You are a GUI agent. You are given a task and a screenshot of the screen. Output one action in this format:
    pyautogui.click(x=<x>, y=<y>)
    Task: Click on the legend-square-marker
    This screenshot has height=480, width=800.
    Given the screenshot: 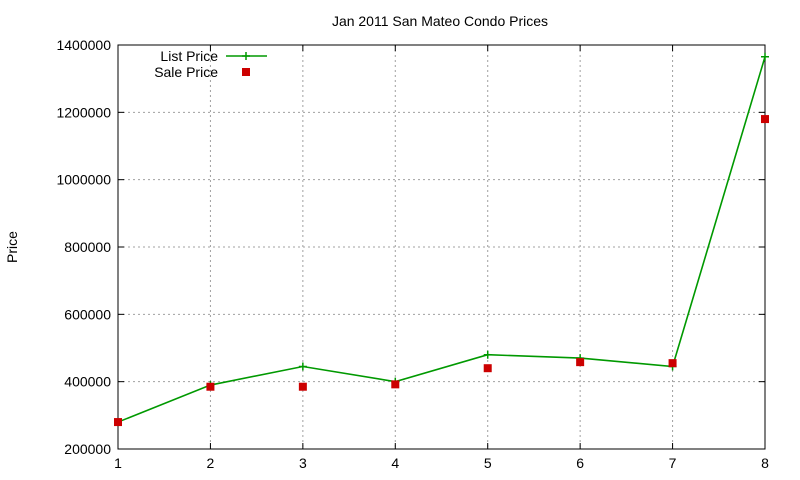 What is the action you would take?
    pyautogui.click(x=246, y=72)
    